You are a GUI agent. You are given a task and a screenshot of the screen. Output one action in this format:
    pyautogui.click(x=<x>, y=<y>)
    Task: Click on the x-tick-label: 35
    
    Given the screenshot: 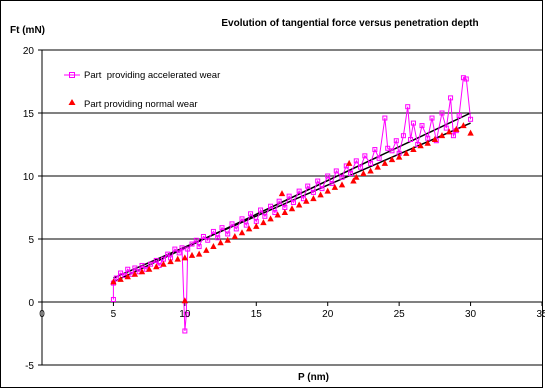 What is the action you would take?
    pyautogui.click(x=540, y=314)
    